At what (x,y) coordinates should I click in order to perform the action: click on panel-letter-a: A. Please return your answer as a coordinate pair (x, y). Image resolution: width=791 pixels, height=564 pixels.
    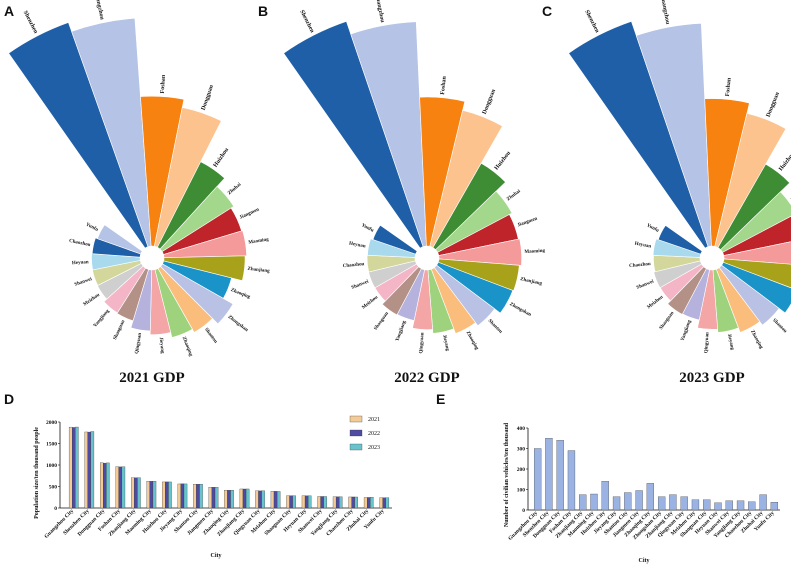
    Looking at the image, I should click on (9, 11).